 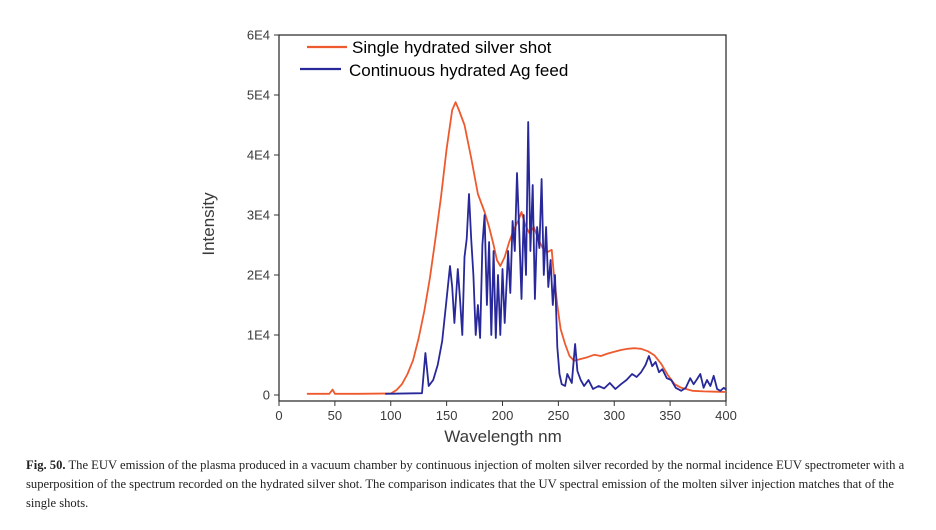 I want to click on x-tick-label: 200, so click(x=503, y=415).